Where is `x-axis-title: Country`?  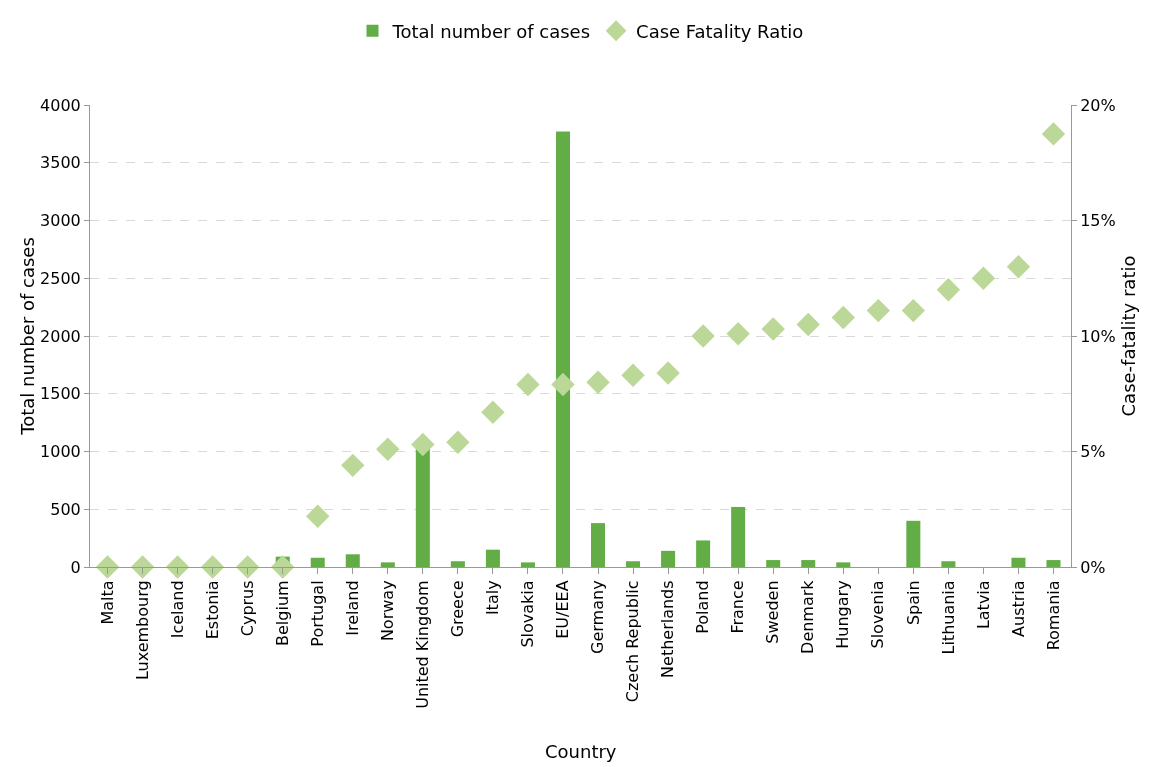 x-axis-title: Country is located at coordinates (581, 751).